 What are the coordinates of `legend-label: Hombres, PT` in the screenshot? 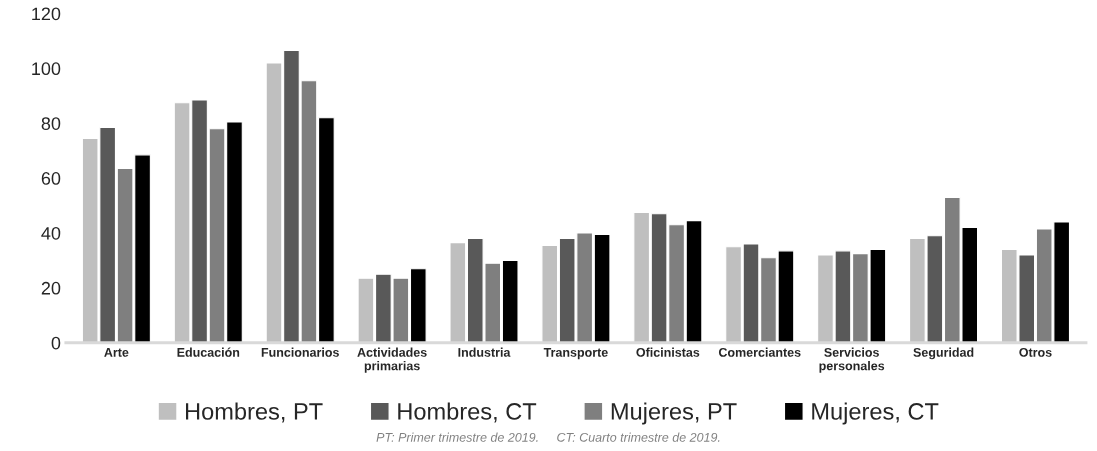 It's located at (254, 412).